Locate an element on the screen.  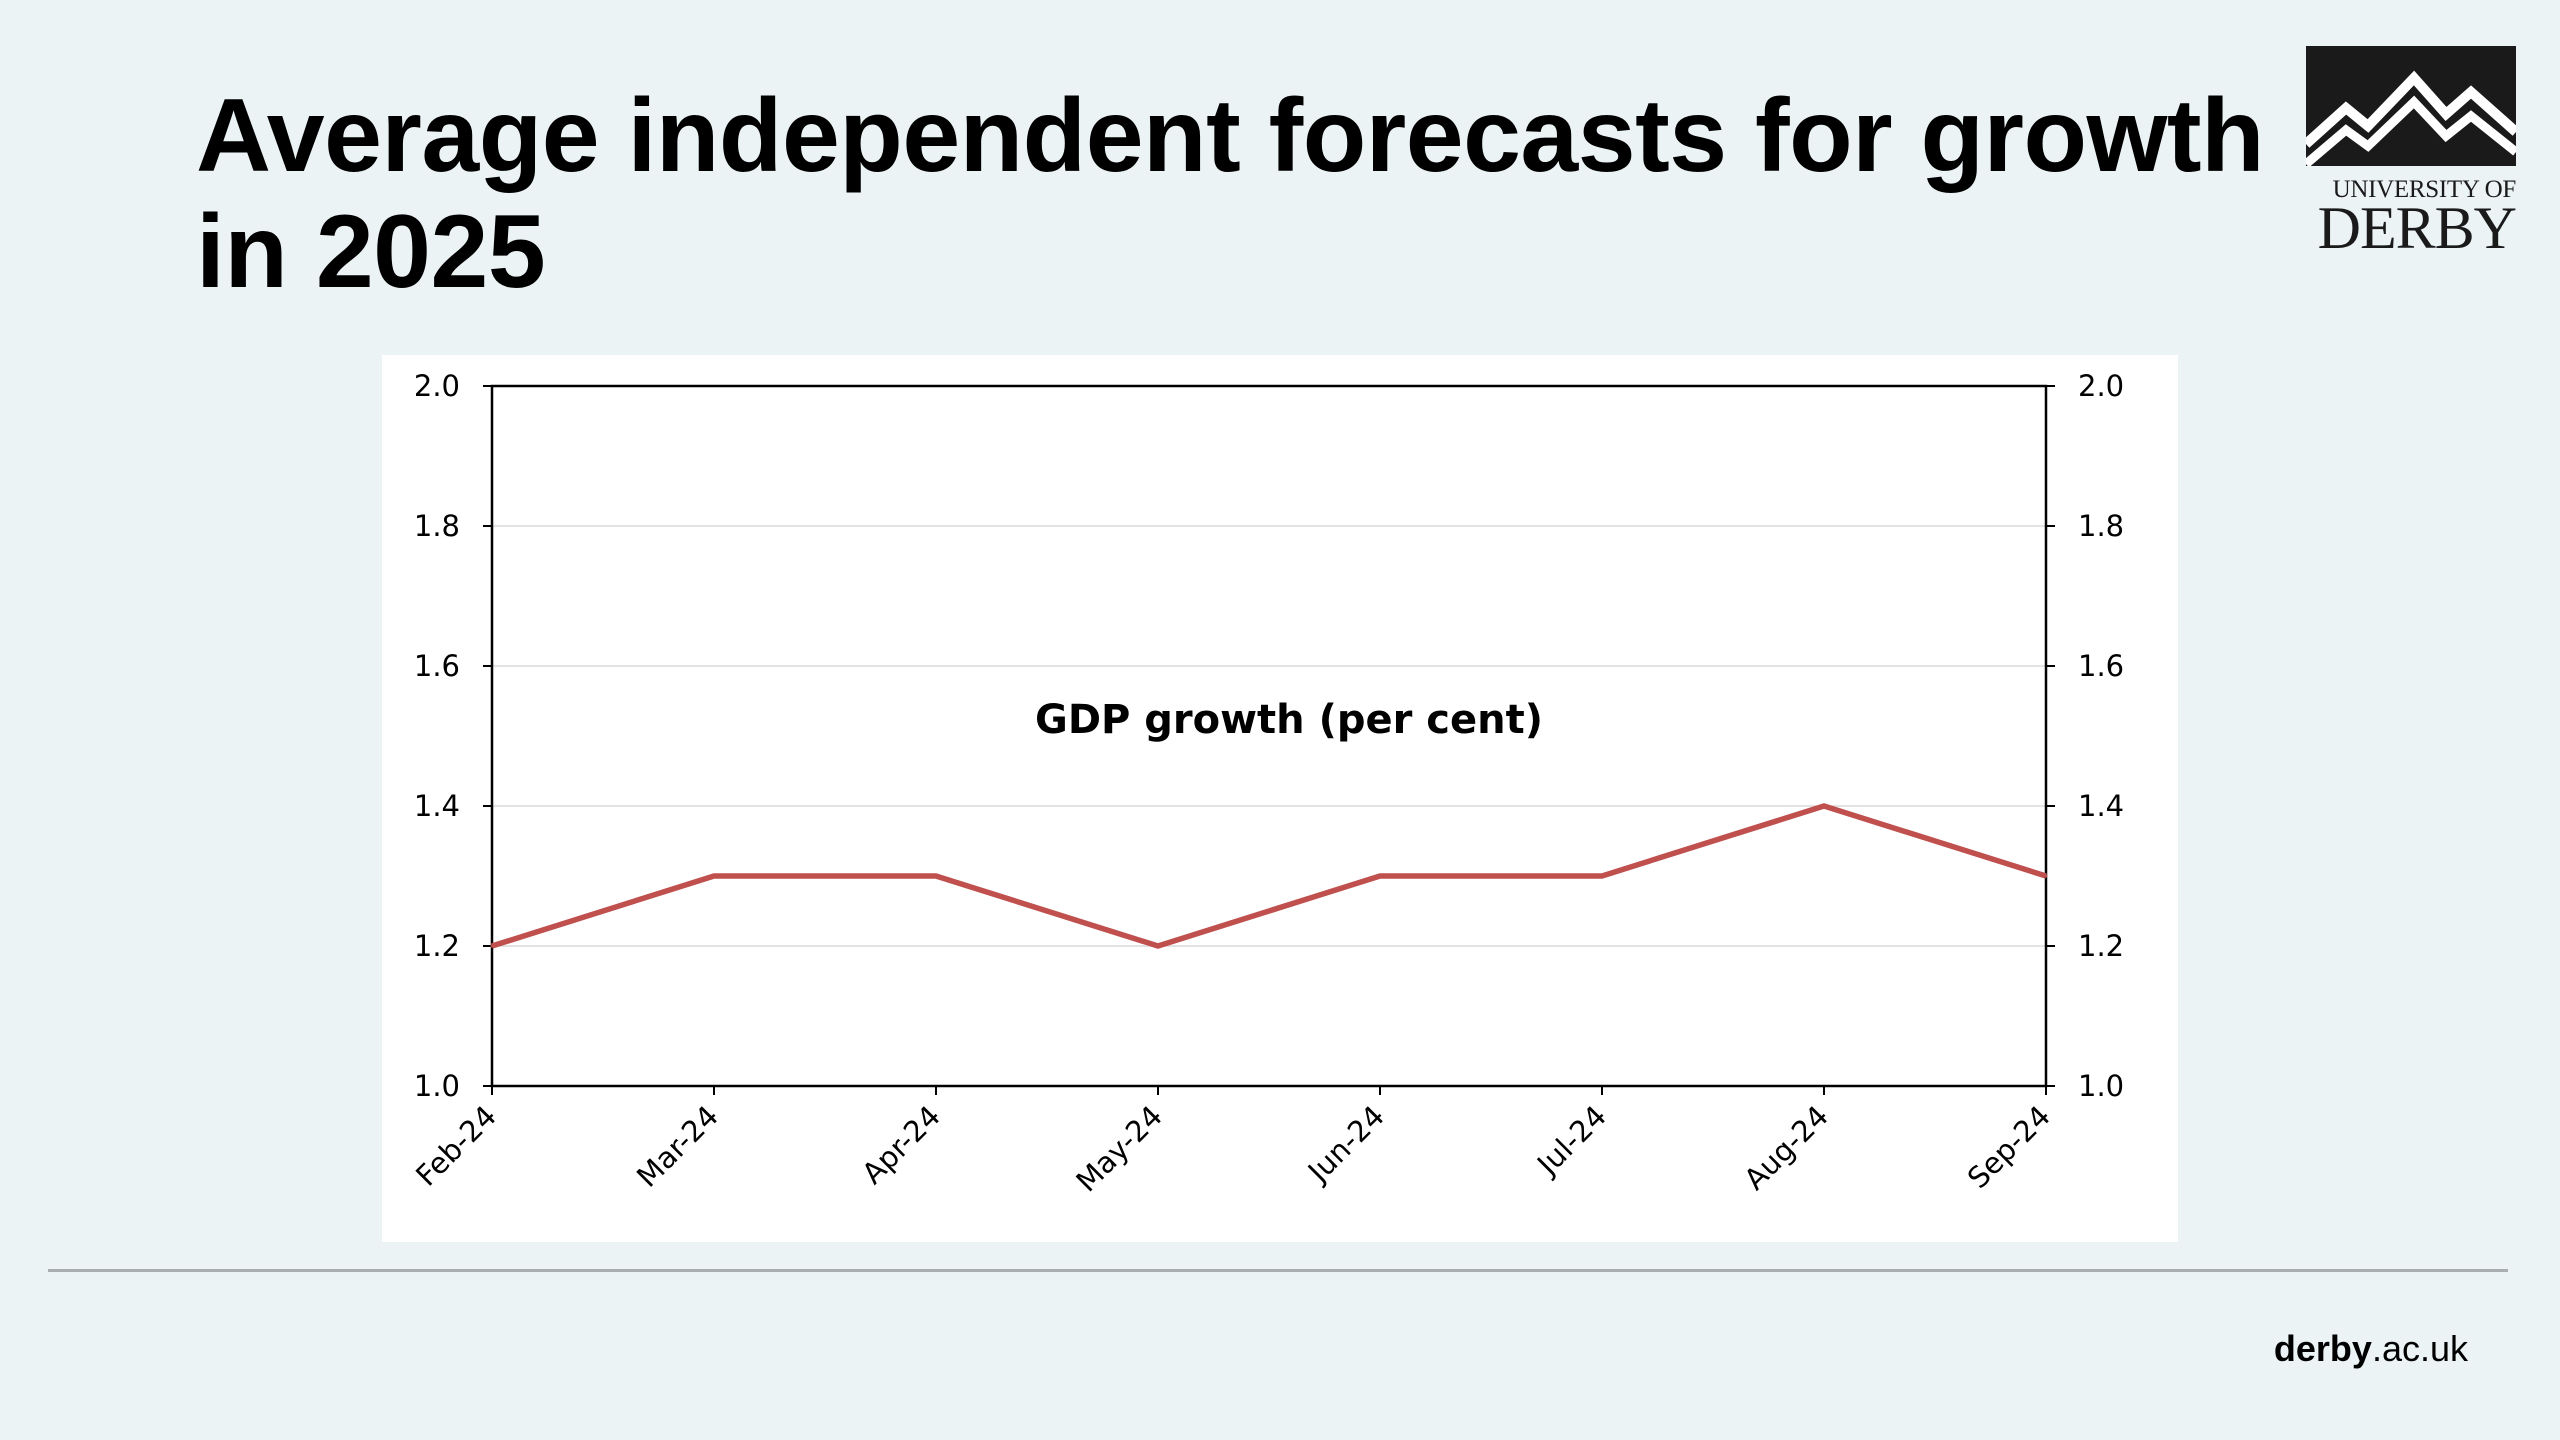
y-tick-label-left: 2.0 is located at coordinates (437, 386).